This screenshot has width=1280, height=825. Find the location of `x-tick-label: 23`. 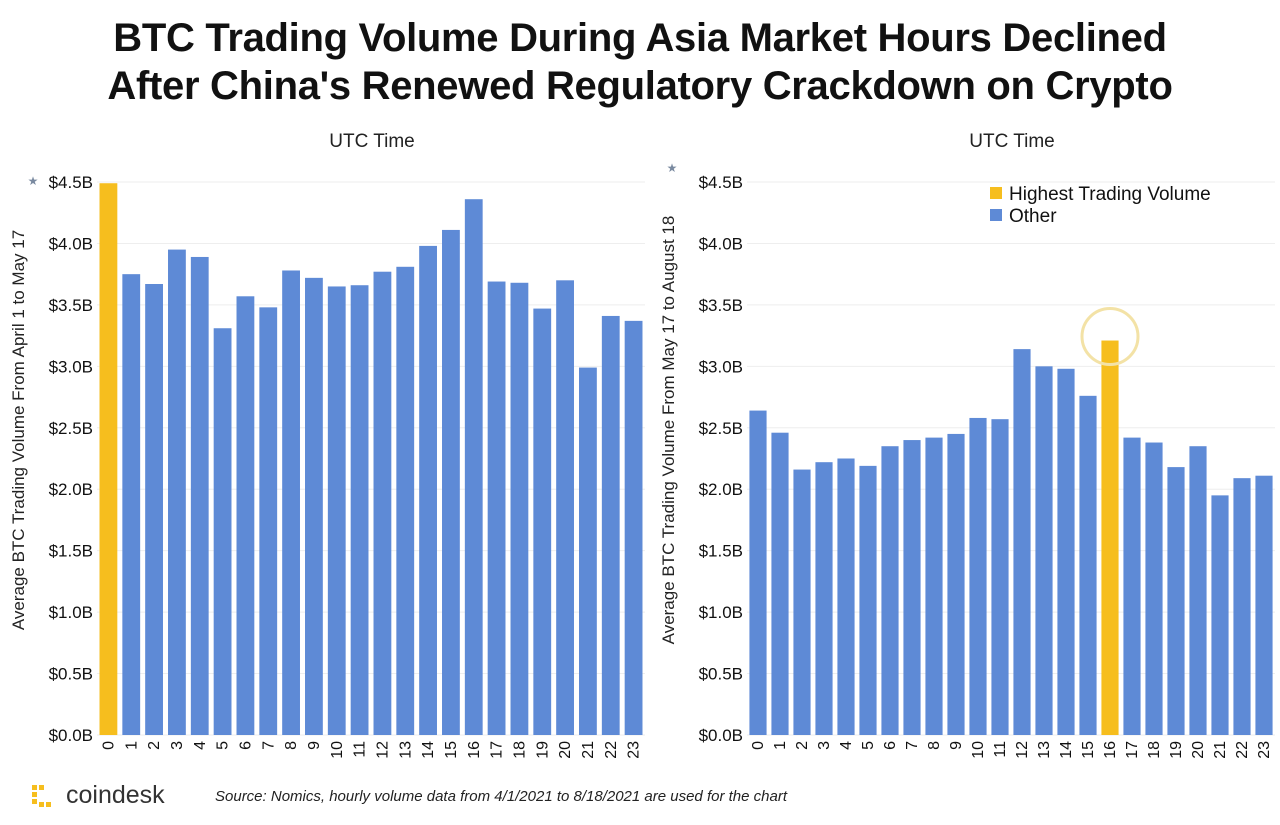

x-tick-label: 23 is located at coordinates (1264, 750).